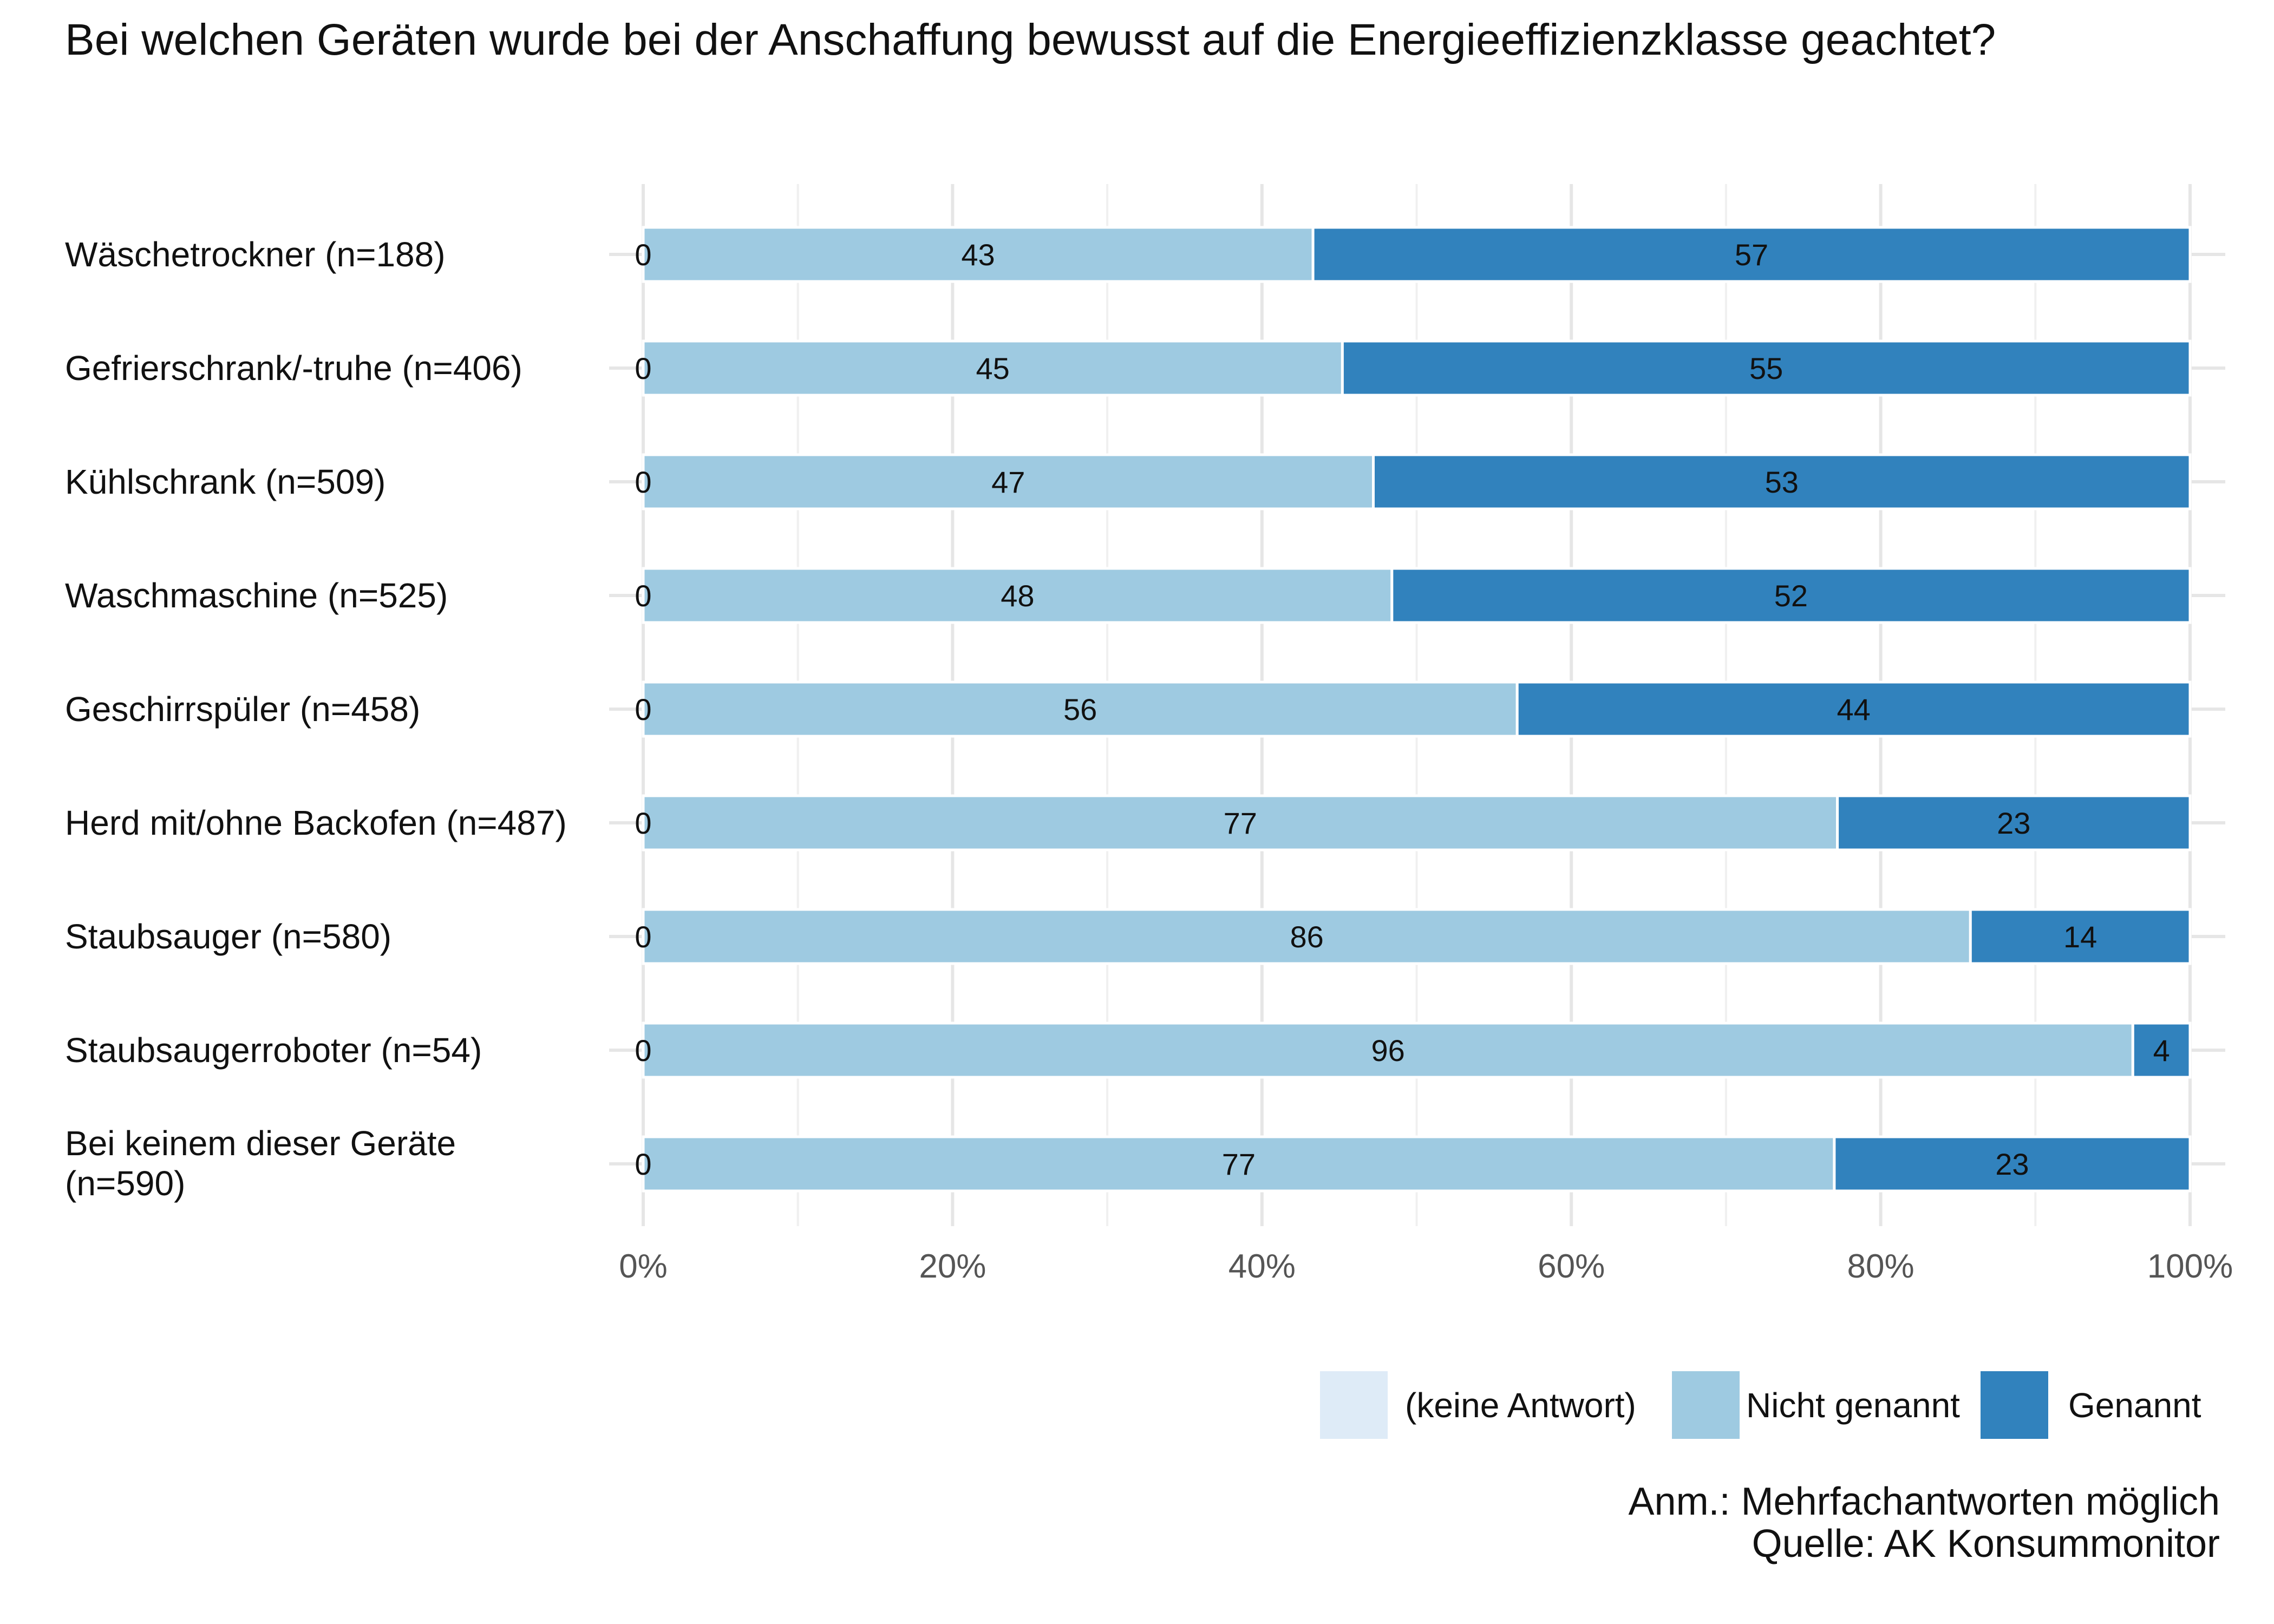 This screenshot has width=2274, height=1624. I want to click on value-label: 48, so click(1018, 596).